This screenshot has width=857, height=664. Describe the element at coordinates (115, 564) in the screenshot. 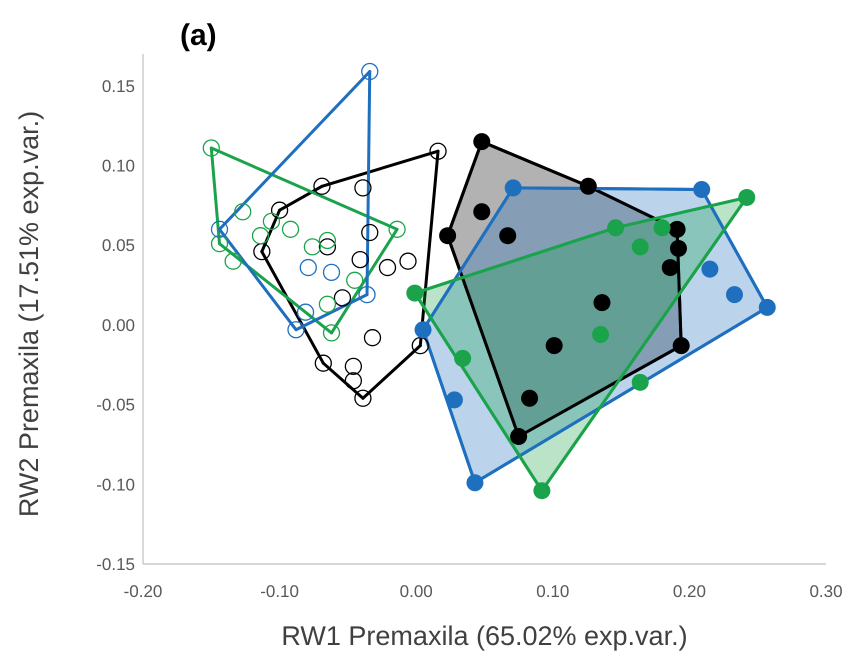

I see `y-tick-label: -0.15` at that location.